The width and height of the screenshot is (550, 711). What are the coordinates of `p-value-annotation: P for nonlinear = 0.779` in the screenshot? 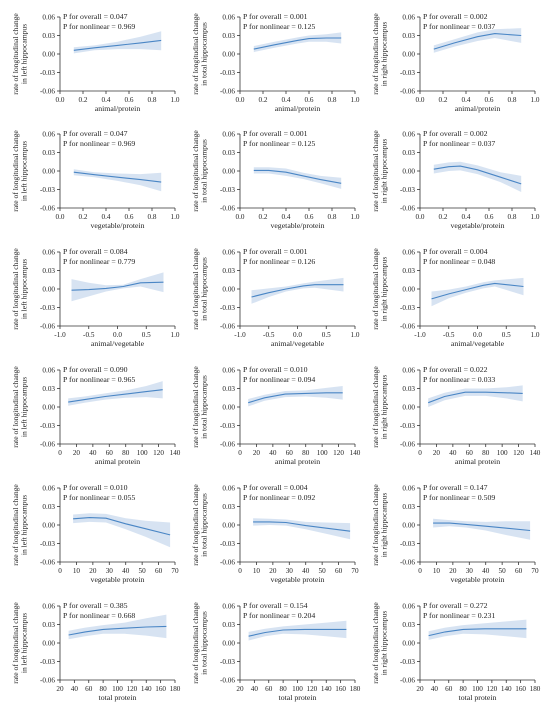 It's located at (99, 261).